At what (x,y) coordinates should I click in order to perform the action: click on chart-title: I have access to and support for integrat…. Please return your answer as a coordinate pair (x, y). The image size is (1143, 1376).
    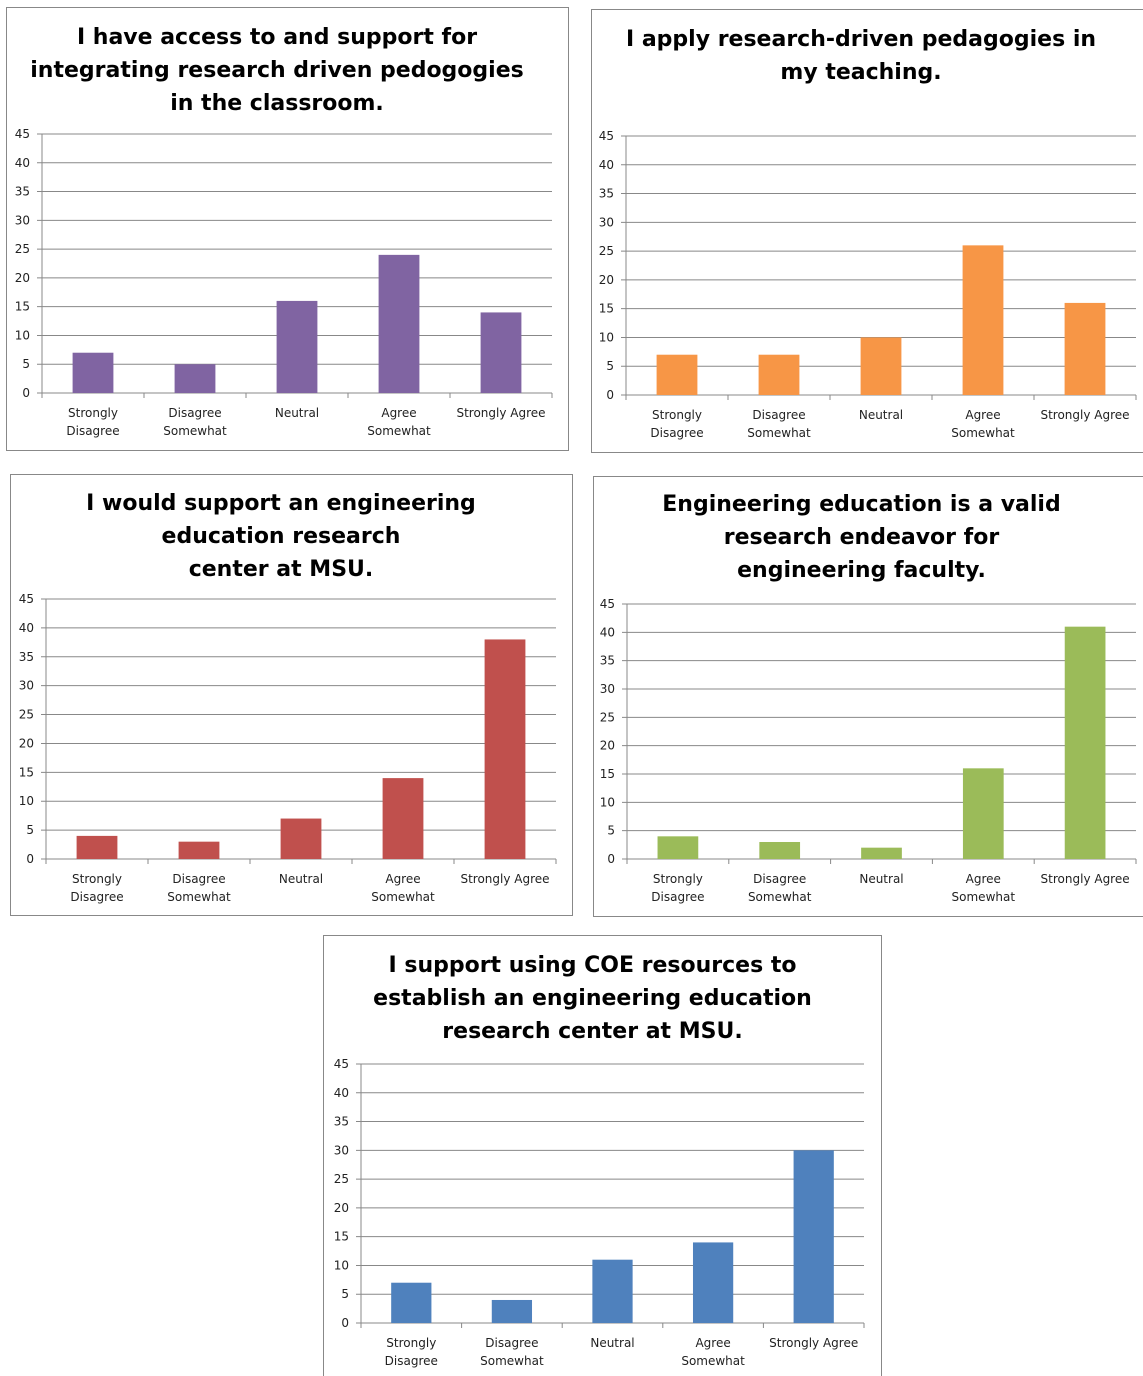
    Looking at the image, I should click on (276, 70).